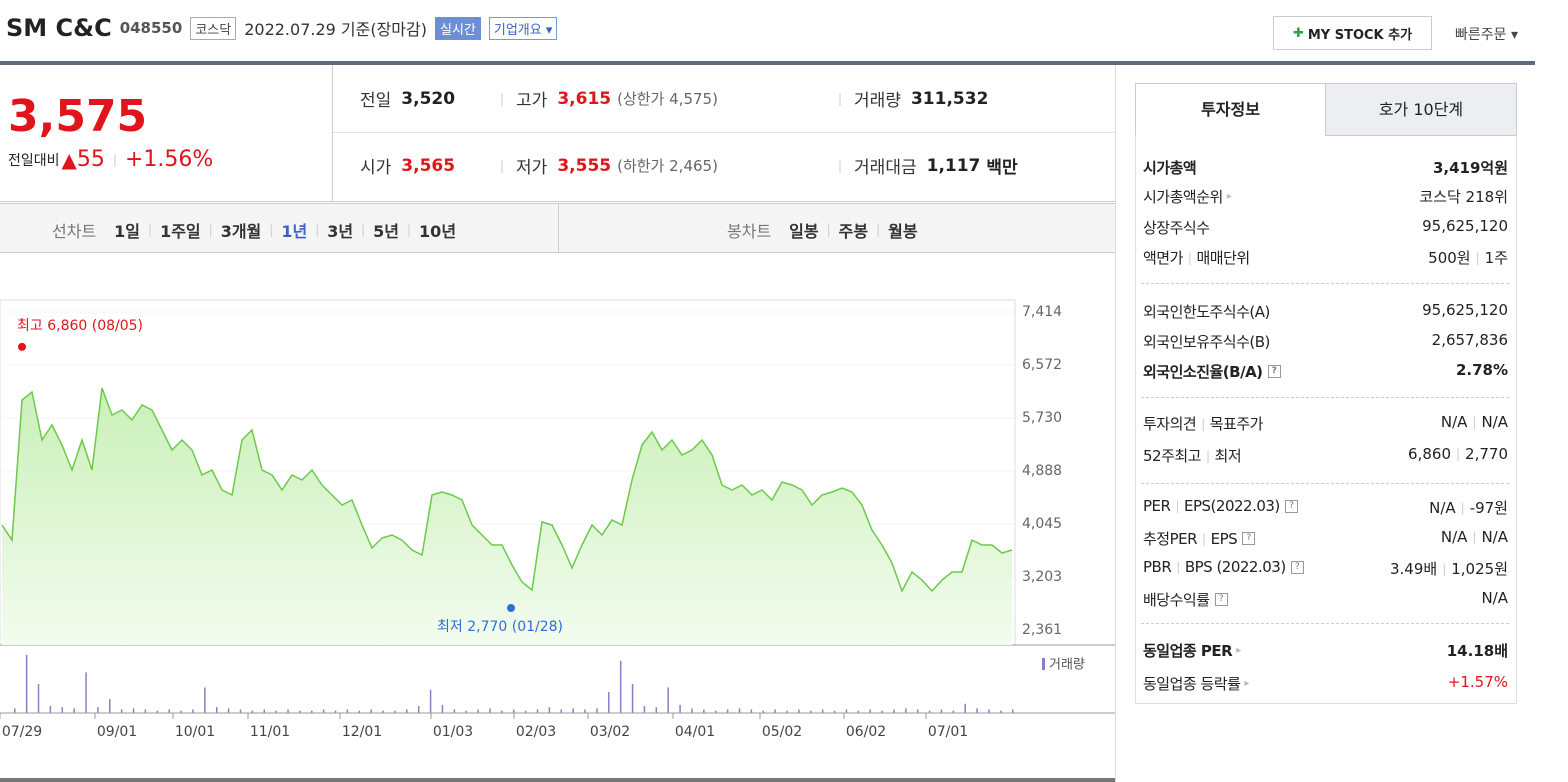 This screenshot has width=1568, height=782. I want to click on quick-order: 빠른주문 ▾, so click(1487, 35).